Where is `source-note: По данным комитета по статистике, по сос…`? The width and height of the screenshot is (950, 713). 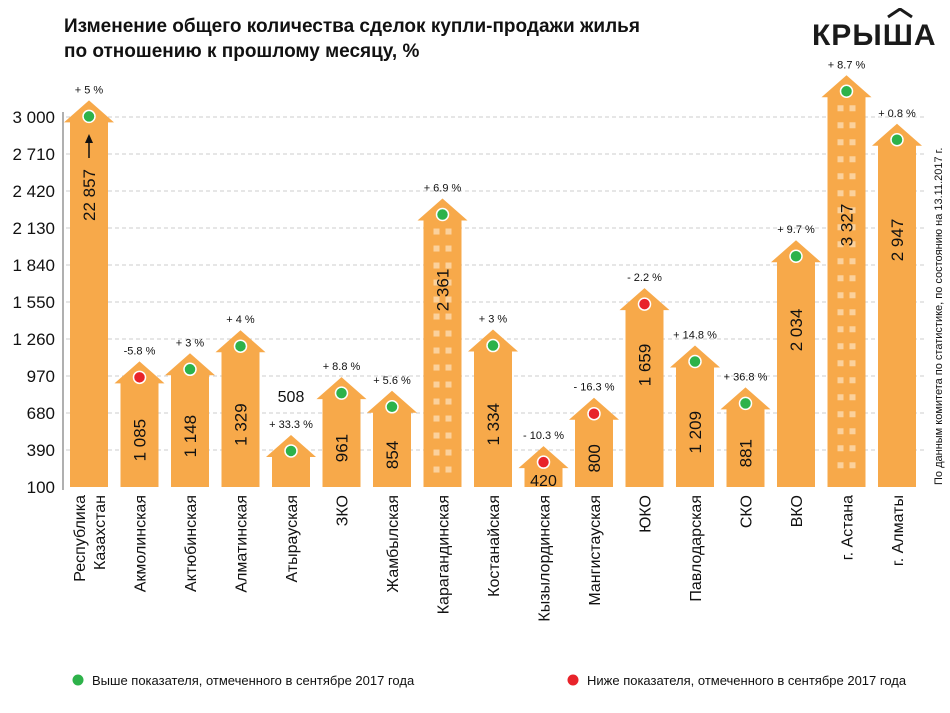 source-note: По данным комитета по статистике, по сос… is located at coordinates (939, 316).